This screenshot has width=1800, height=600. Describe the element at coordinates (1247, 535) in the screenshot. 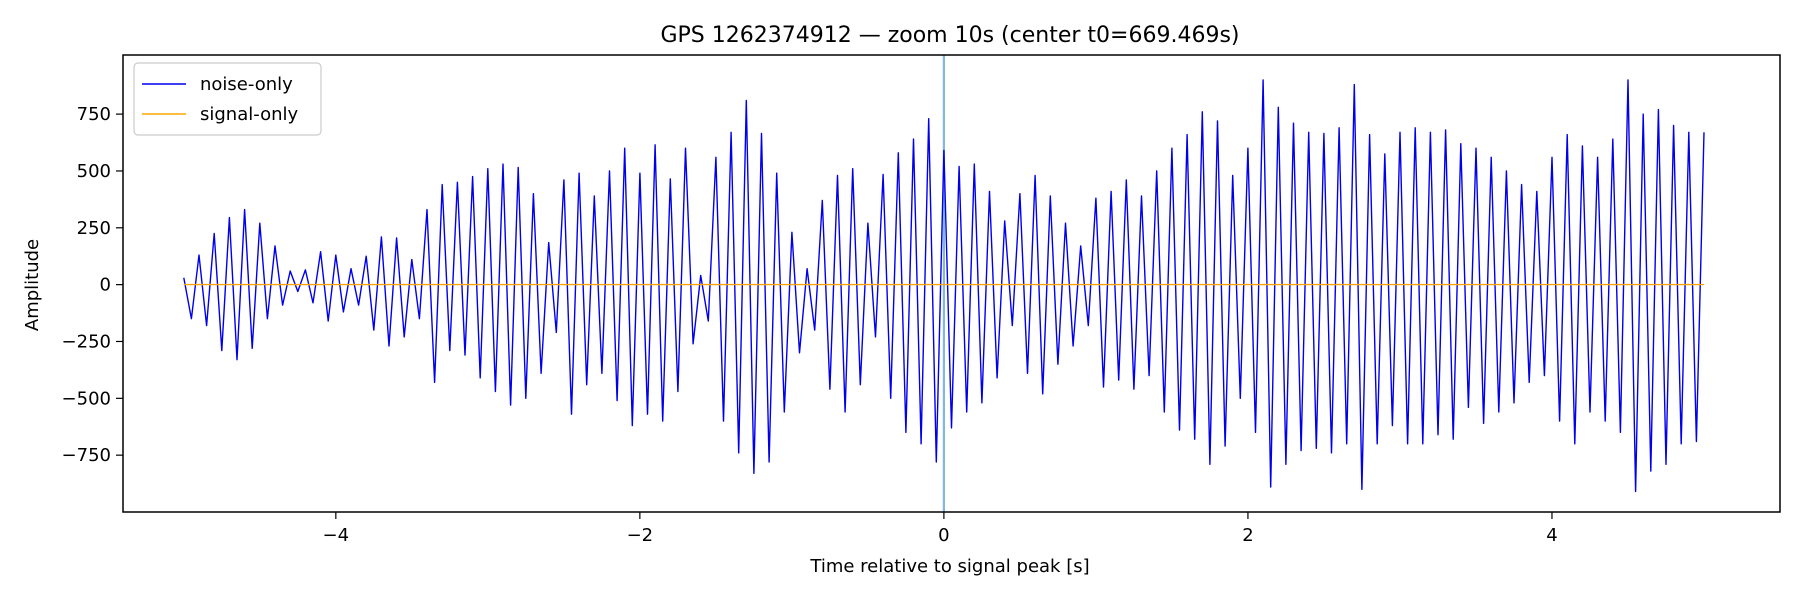

I see `x-tick-label: 2` at that location.